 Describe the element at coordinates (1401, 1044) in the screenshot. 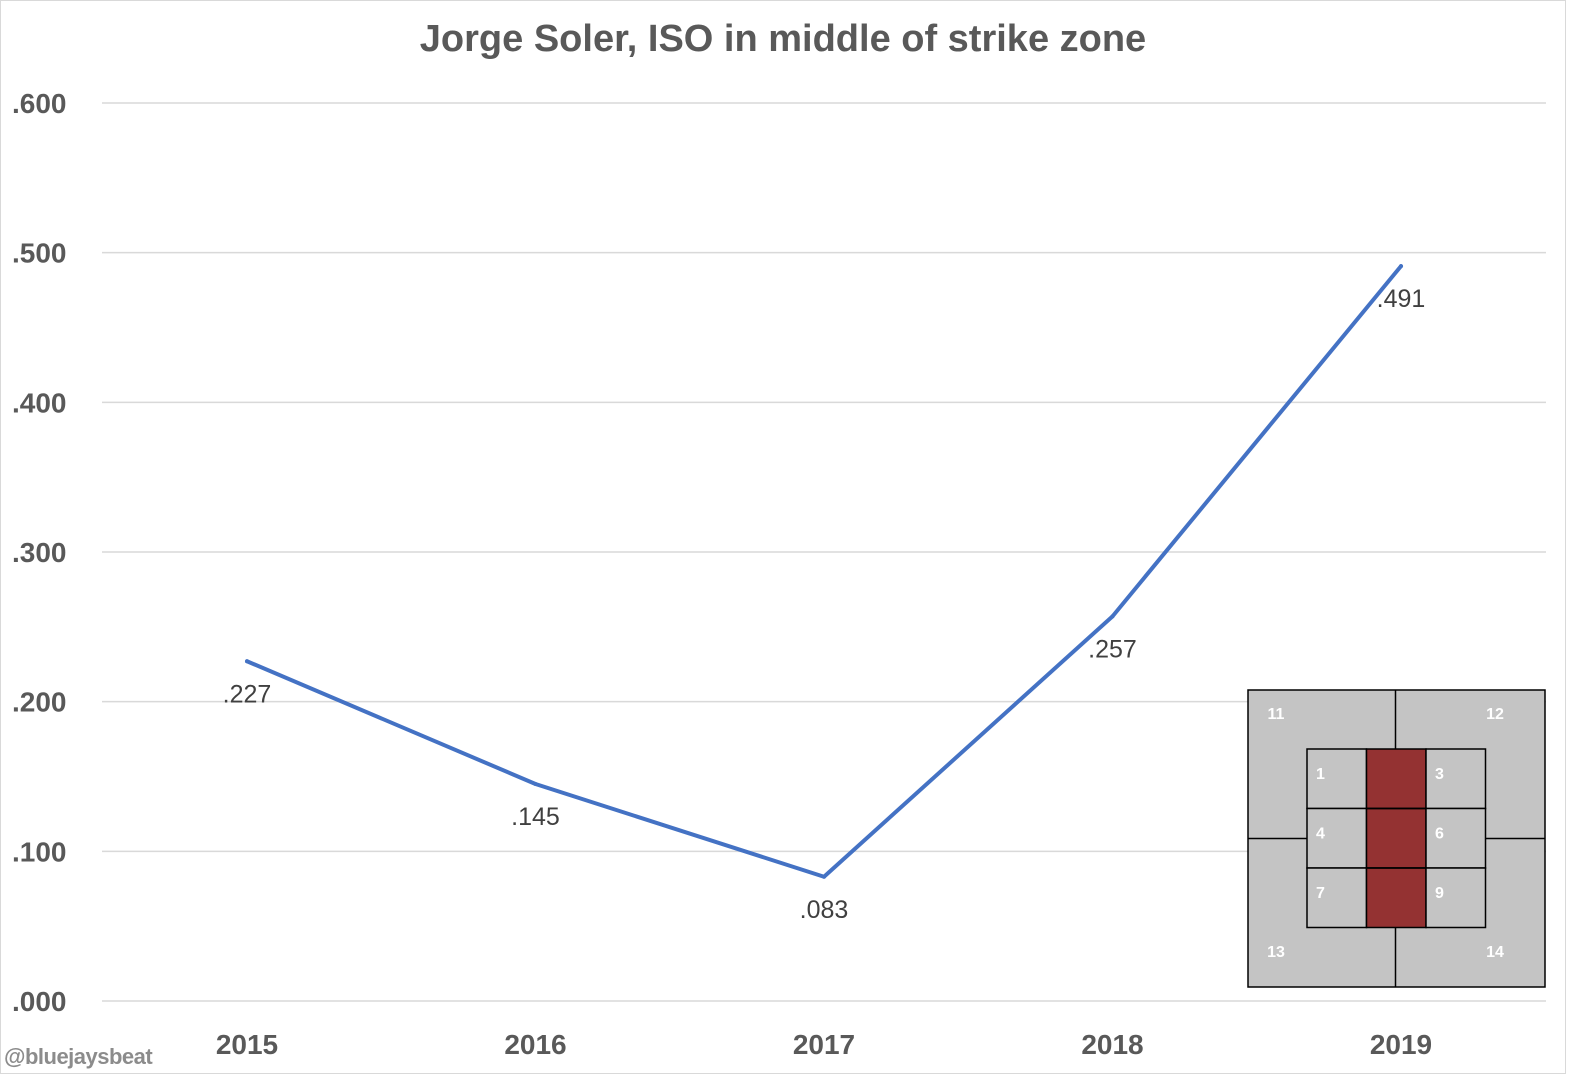

I see `x-tick-label: 2019` at that location.